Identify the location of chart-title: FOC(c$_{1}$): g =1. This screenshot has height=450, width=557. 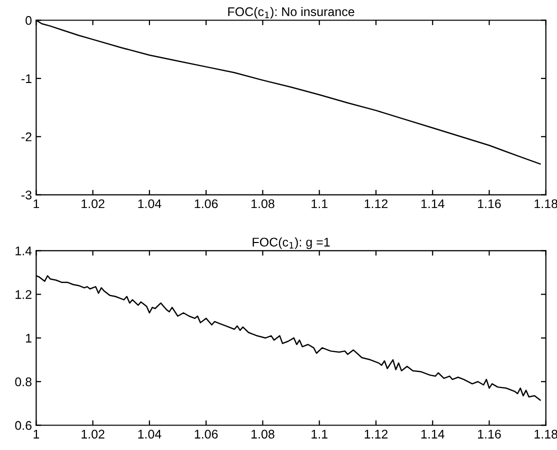
(291, 243).